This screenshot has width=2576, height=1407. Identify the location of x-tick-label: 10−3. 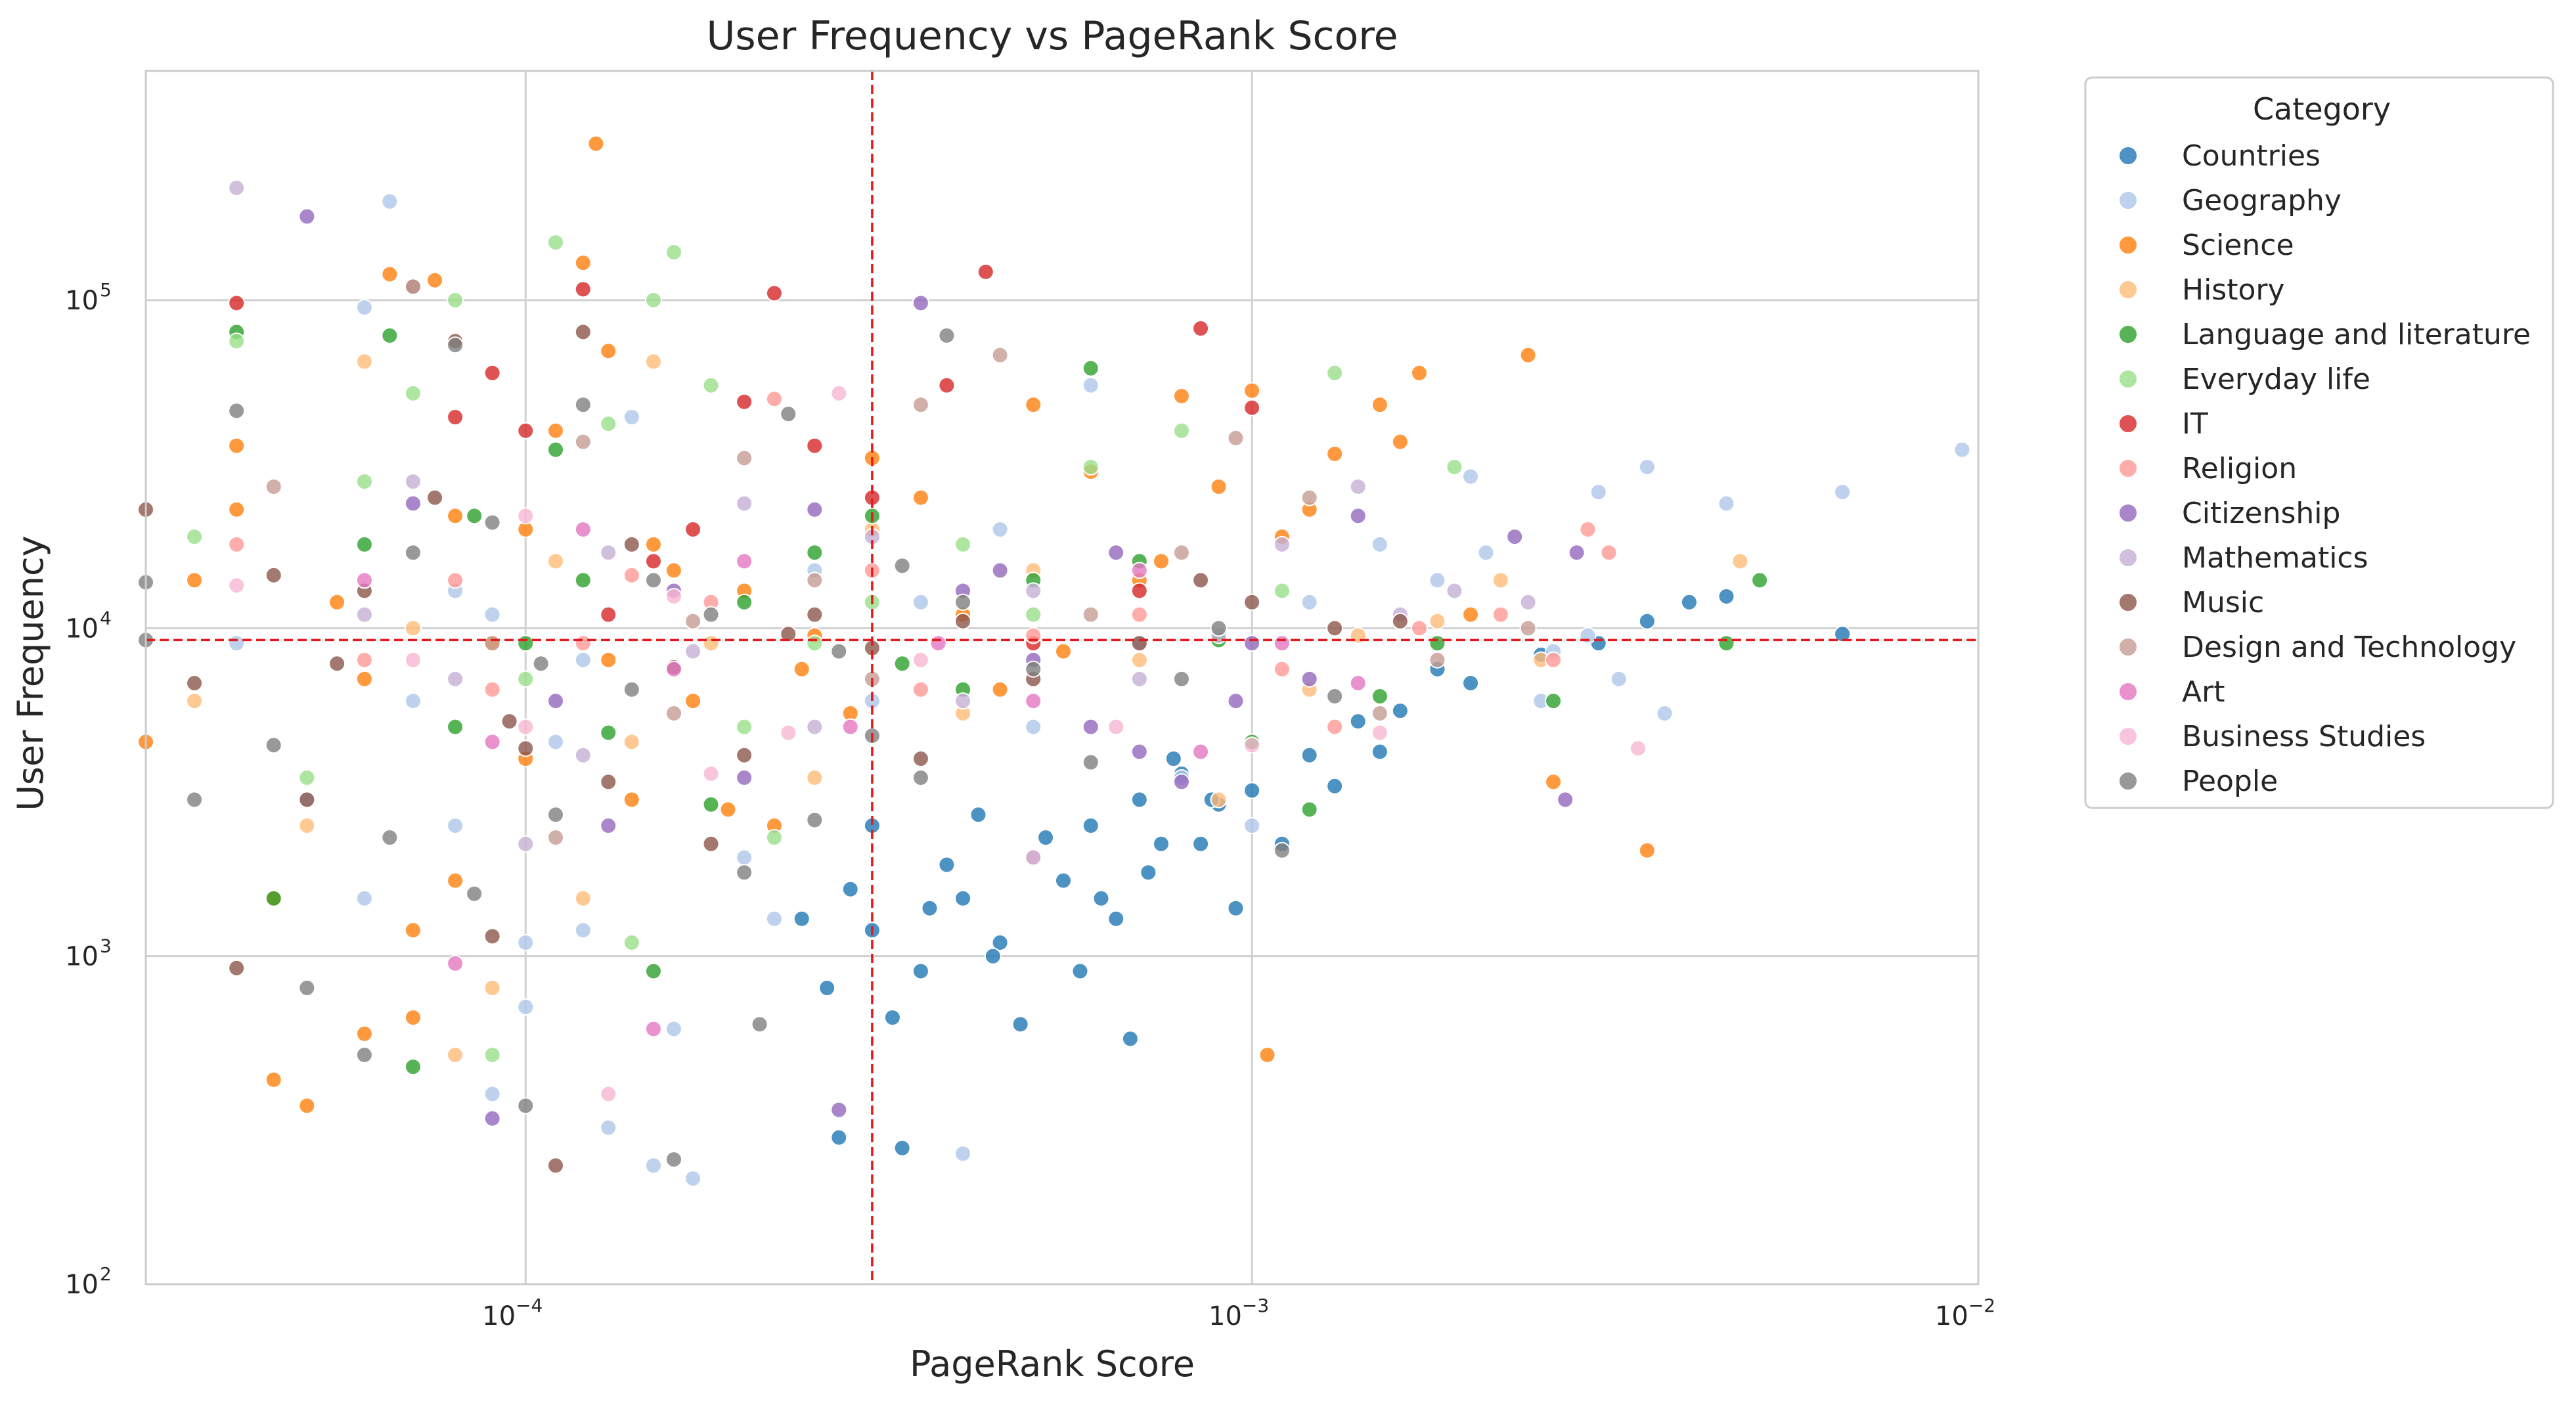
(1239, 1313).